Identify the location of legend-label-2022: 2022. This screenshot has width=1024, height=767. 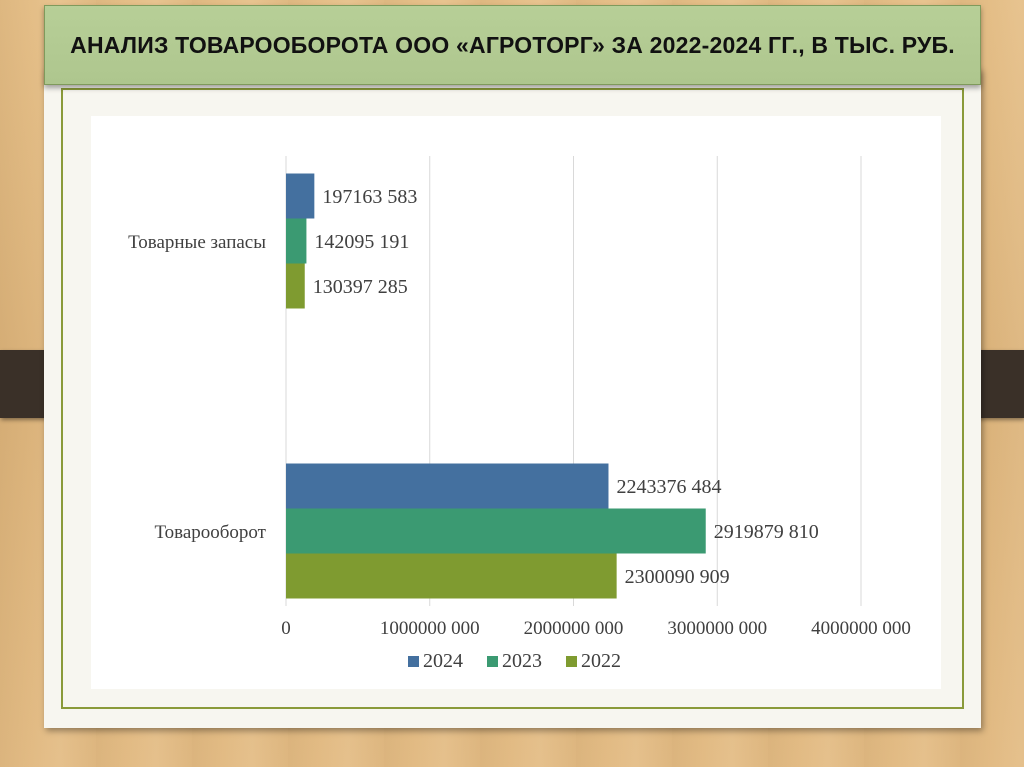
(601, 661).